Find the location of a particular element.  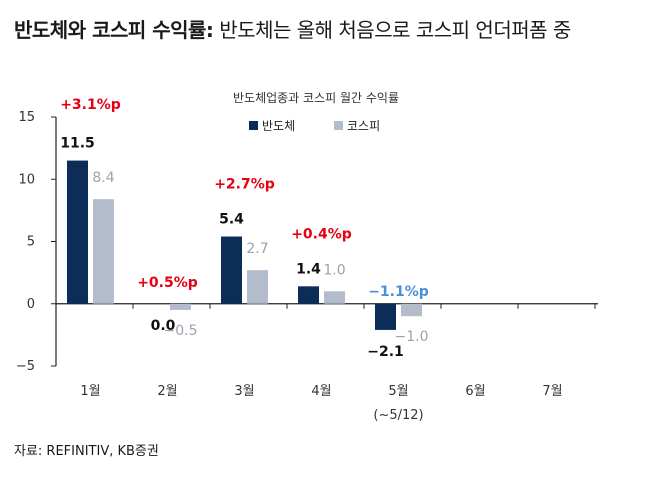

data-label-semis: 5.4 is located at coordinates (231, 220).